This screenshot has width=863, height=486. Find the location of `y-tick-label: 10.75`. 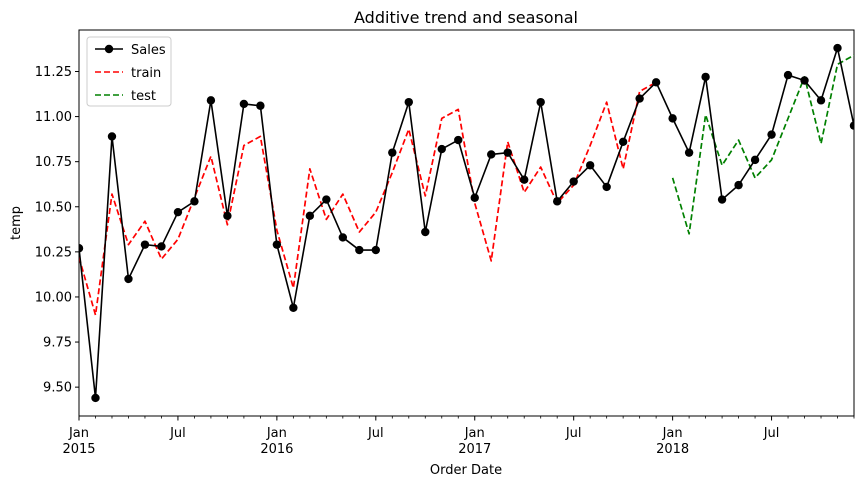

y-tick-label: 10.75 is located at coordinates (53, 162).